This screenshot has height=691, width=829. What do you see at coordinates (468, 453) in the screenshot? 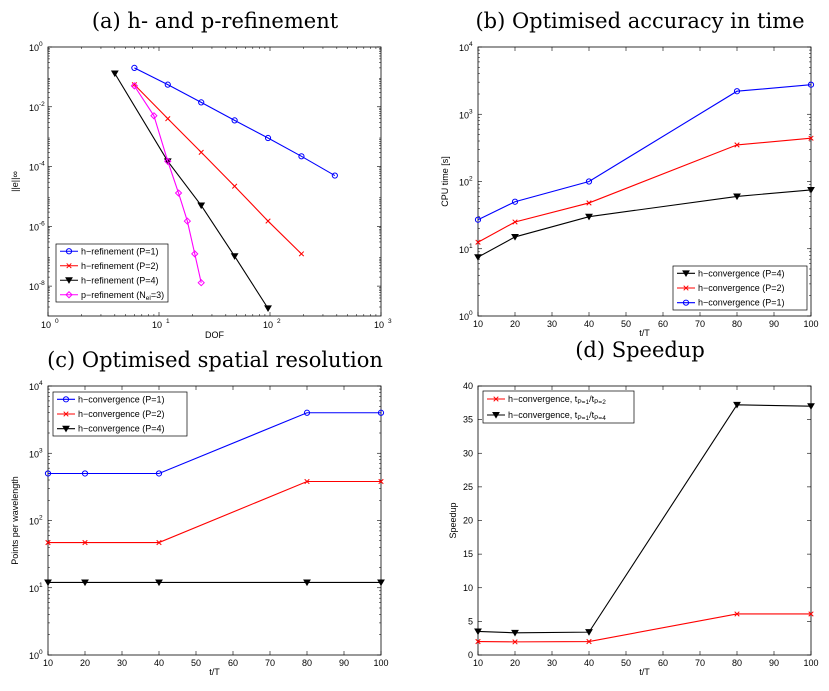
I see `y-tick-label: 30` at bounding box center [468, 453].